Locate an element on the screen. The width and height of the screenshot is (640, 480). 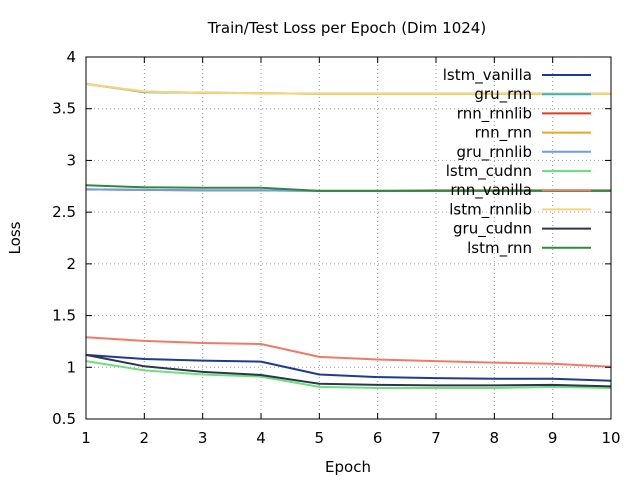
x-tick-label: 6 is located at coordinates (378, 438).